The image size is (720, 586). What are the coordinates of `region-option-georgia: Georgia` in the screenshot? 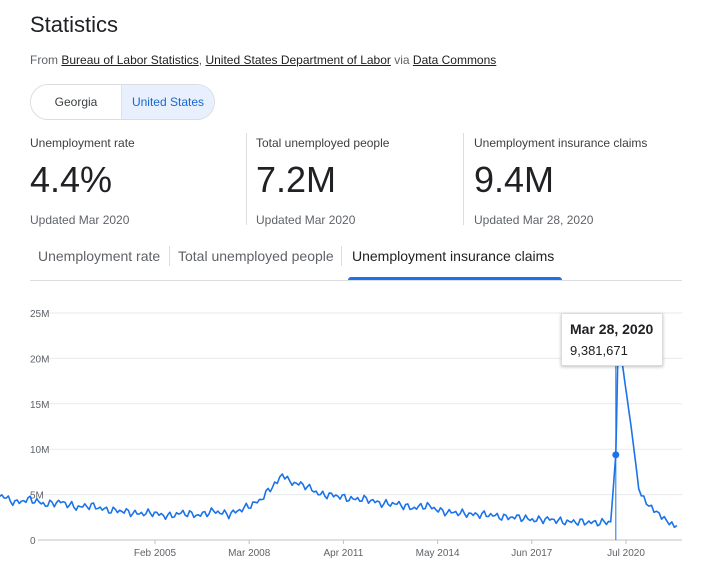 It's located at (76, 102).